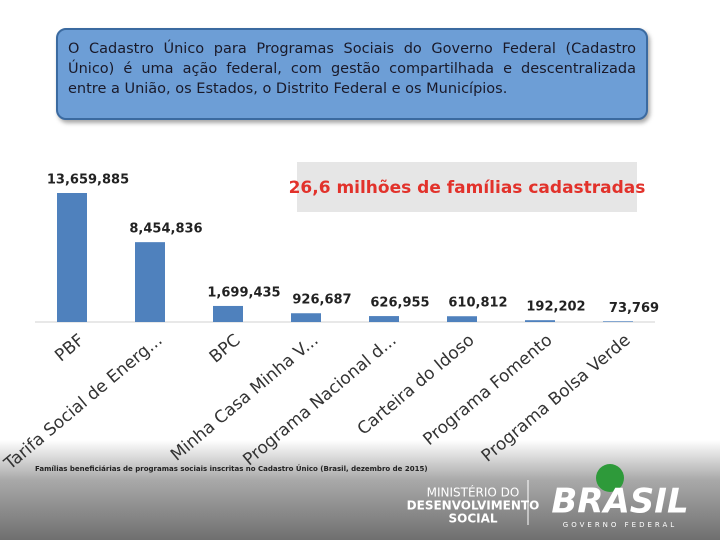 The image size is (720, 540). What do you see at coordinates (555, 307) in the screenshot?
I see `value-label: 192,202` at bounding box center [555, 307].